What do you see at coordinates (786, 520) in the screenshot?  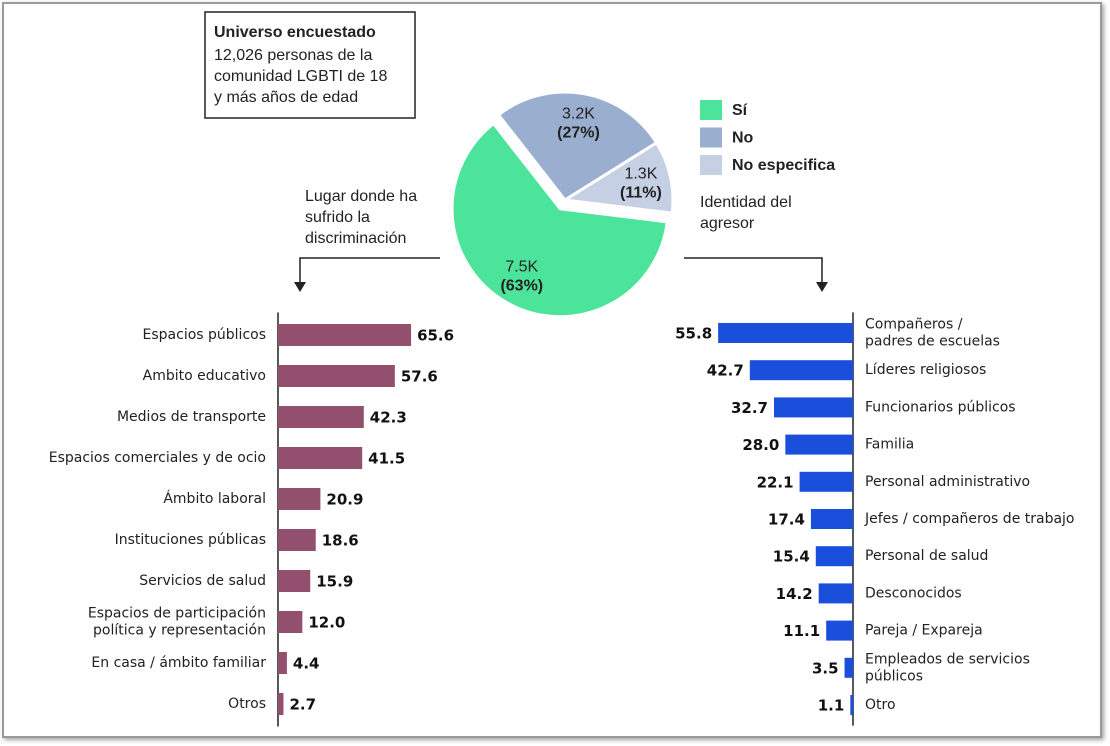 I see `bar-value-label: 17.4` at bounding box center [786, 520].